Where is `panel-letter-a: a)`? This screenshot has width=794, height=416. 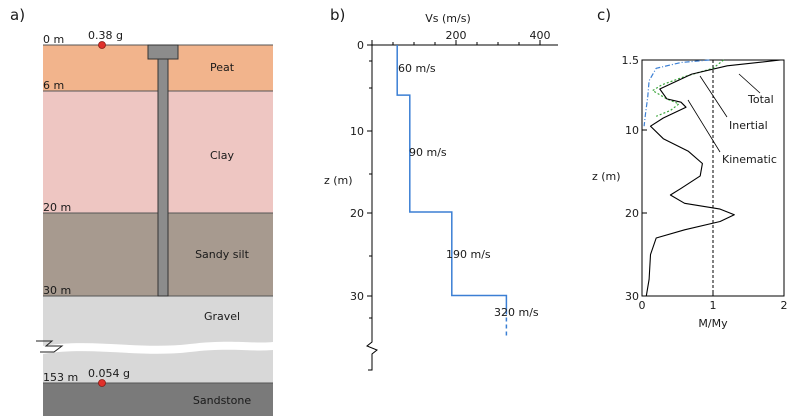 panel-letter-a: a) is located at coordinates (17, 15).